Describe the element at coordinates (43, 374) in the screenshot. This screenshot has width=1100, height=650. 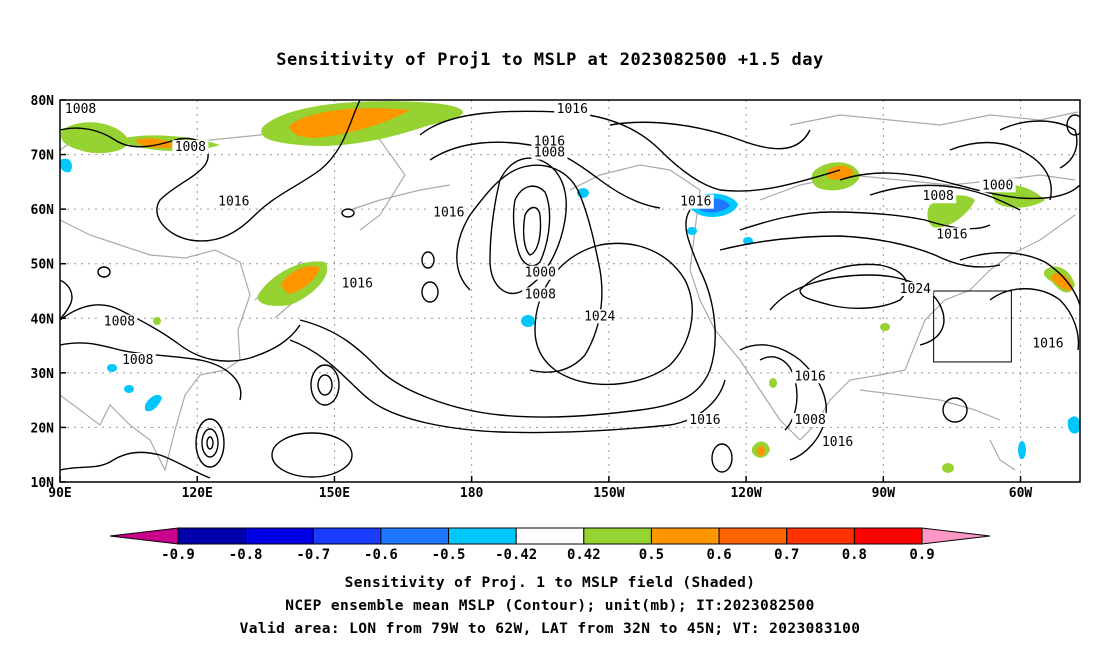
I see `y-tick-label: 30N` at that location.